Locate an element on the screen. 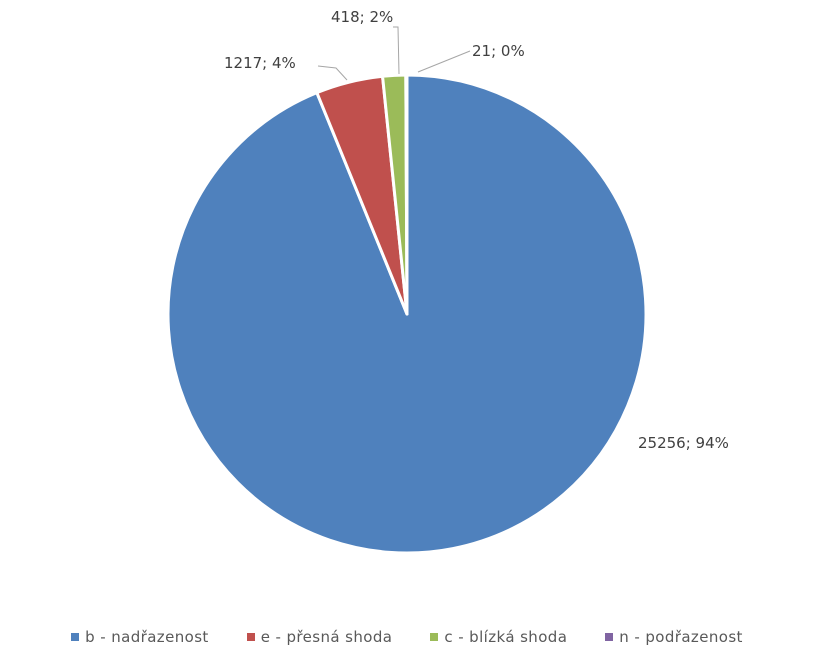 This screenshot has height=653, width=814. legend-item-3: c - blízká shoda is located at coordinates (498, 637).